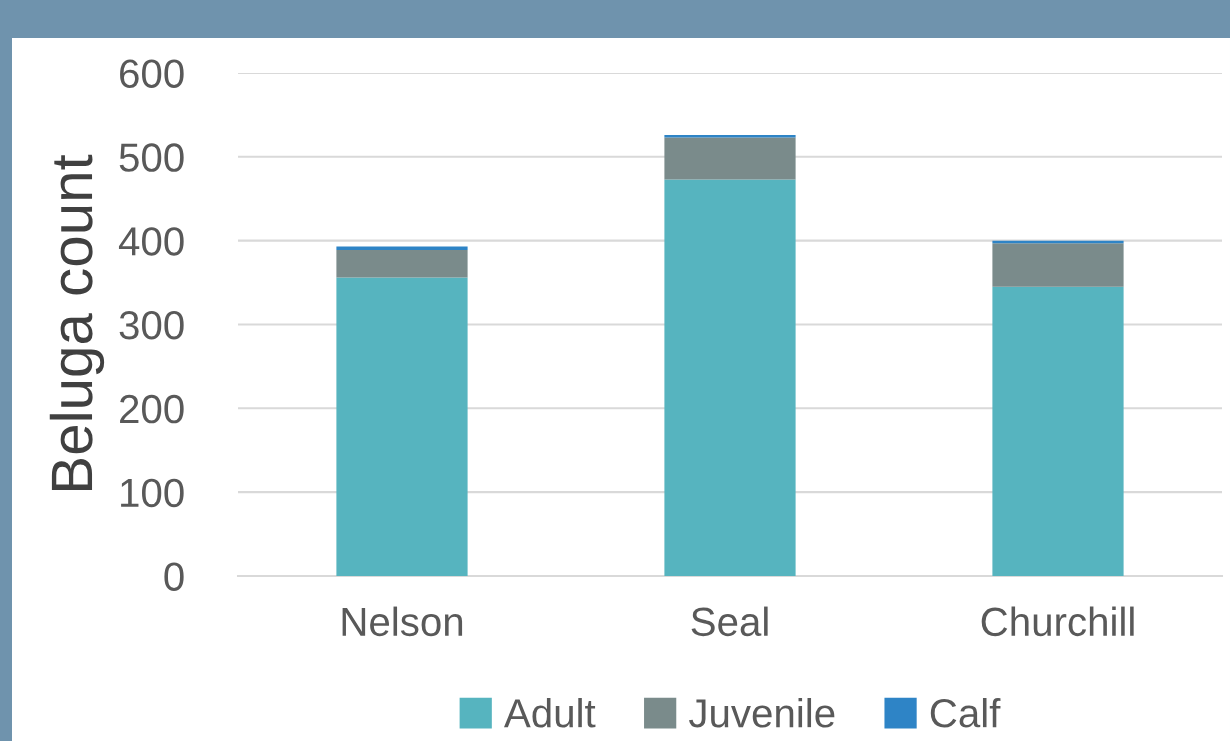 Image resolution: width=1230 pixels, height=741 pixels. Describe the element at coordinates (729, 621) in the screenshot. I see `x-tick-label: Seal` at that location.